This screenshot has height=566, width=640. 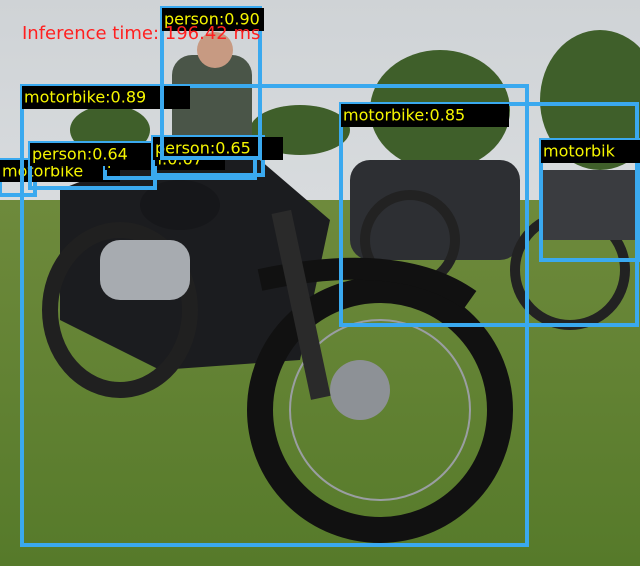 I want to click on detection-label: motorbik, so click(x=579, y=151).